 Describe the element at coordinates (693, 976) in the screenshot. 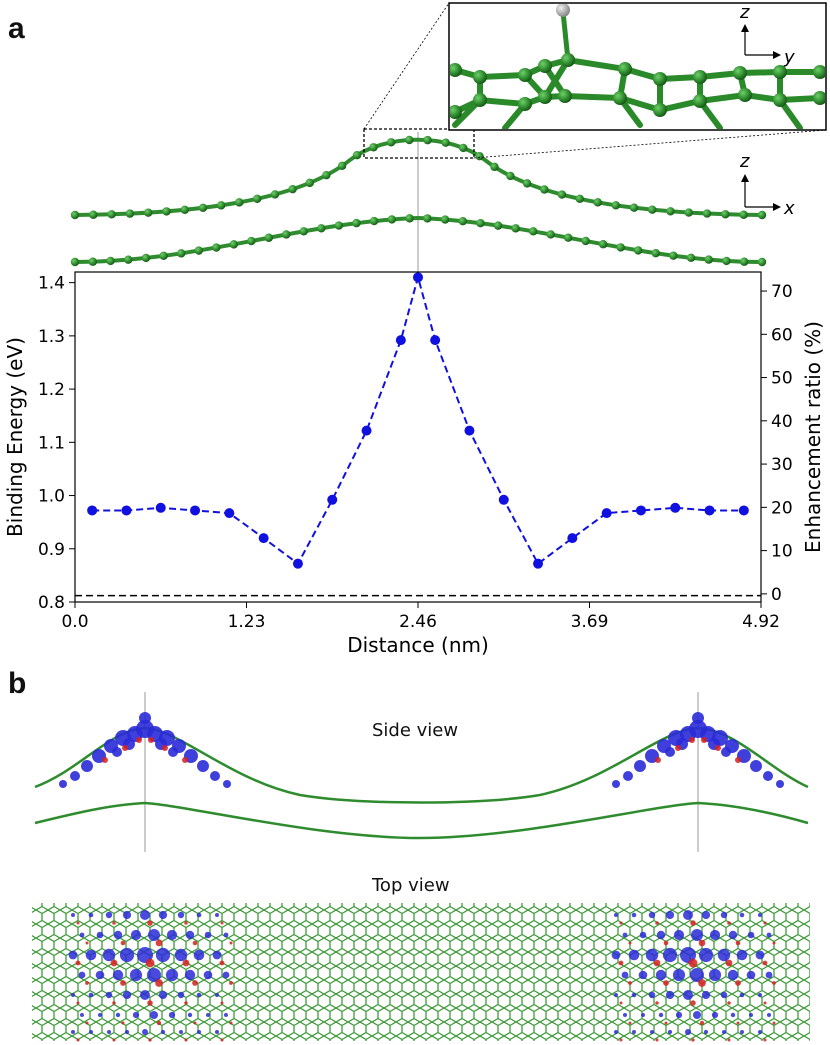

I see `top-density-right` at that location.